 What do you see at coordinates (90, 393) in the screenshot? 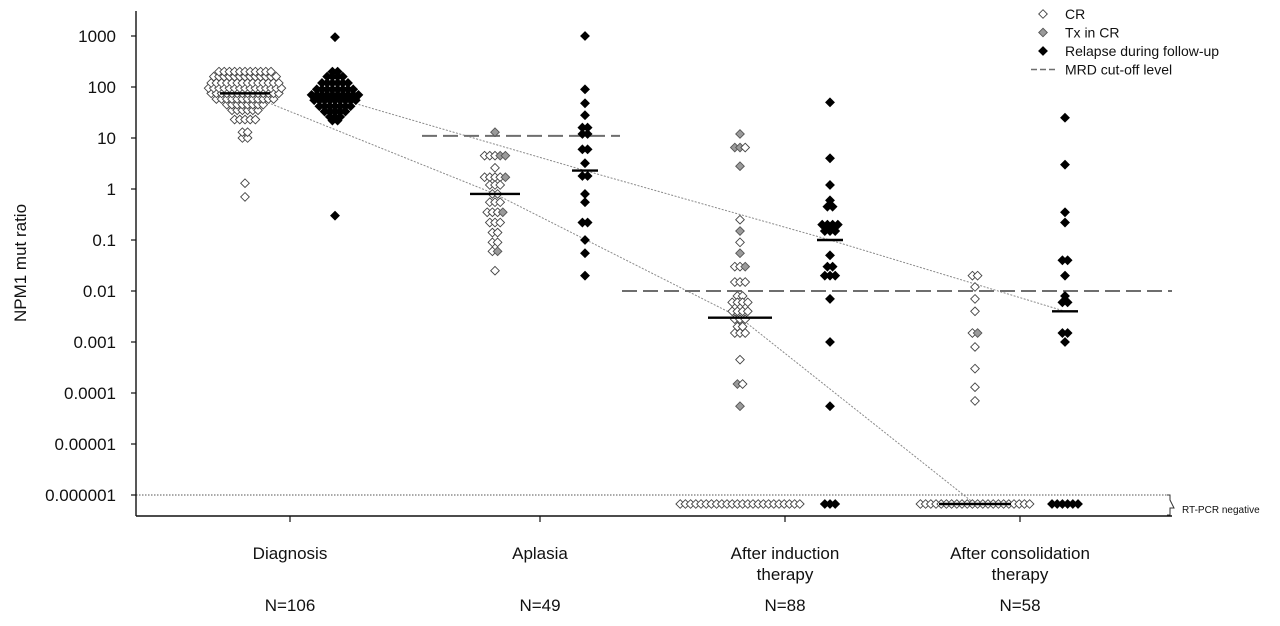
I see `y-tick-label: 0.0001` at bounding box center [90, 393].